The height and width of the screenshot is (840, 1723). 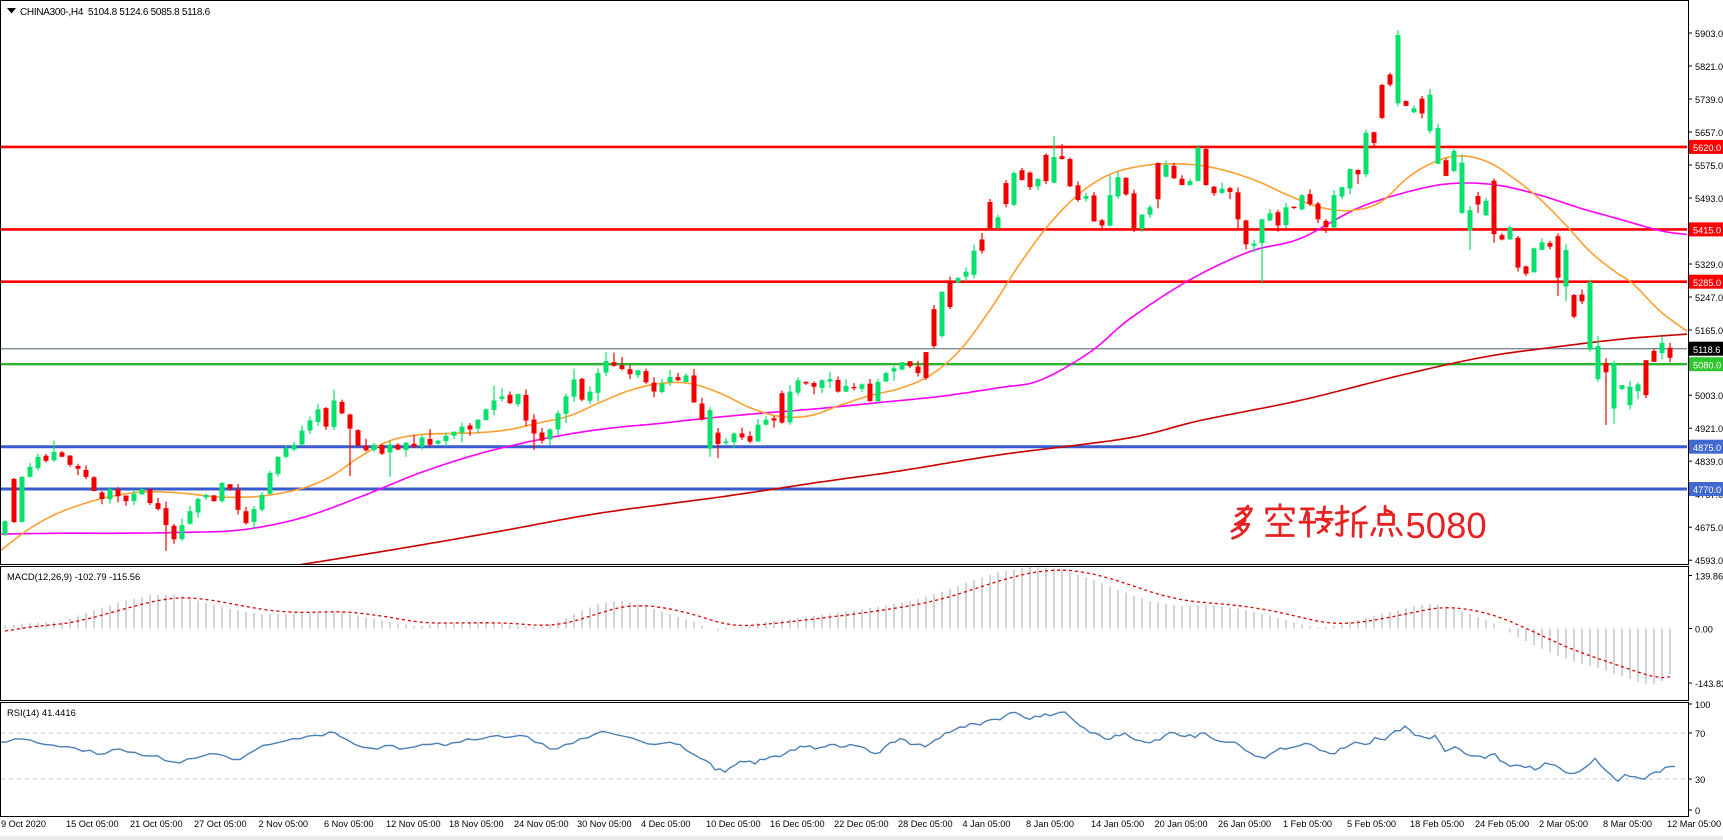 What do you see at coordinates (1704, 630) in the screenshot?
I see `svg-text: 0.00` at bounding box center [1704, 630].